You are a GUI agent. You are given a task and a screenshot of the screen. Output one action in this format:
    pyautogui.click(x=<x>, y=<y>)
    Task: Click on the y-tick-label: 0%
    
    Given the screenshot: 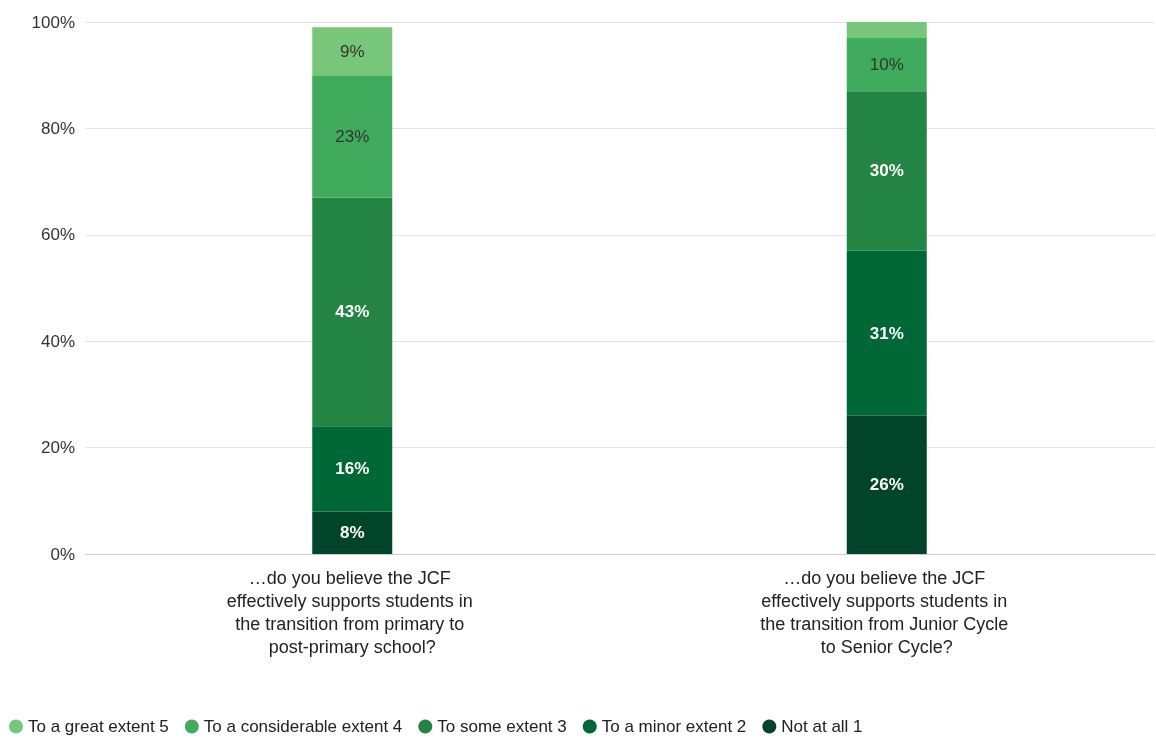 What is the action you would take?
    pyautogui.click(x=62, y=554)
    